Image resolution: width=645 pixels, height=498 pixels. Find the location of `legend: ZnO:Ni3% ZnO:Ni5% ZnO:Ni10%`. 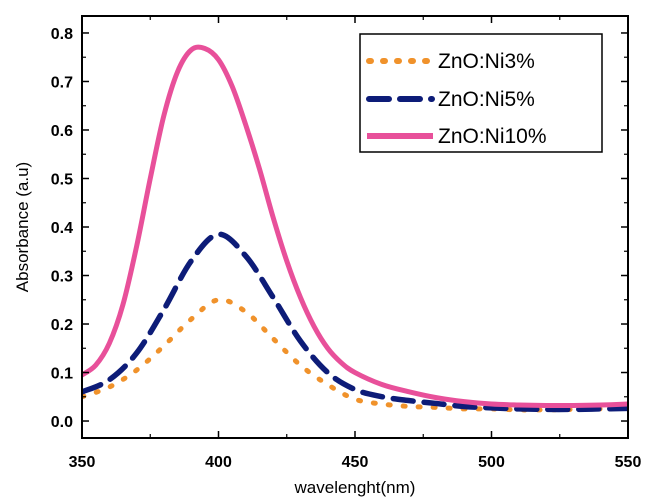

legend: ZnO:Ni3% ZnO:Ni5% ZnO:Ni10% is located at coordinates (481, 93).